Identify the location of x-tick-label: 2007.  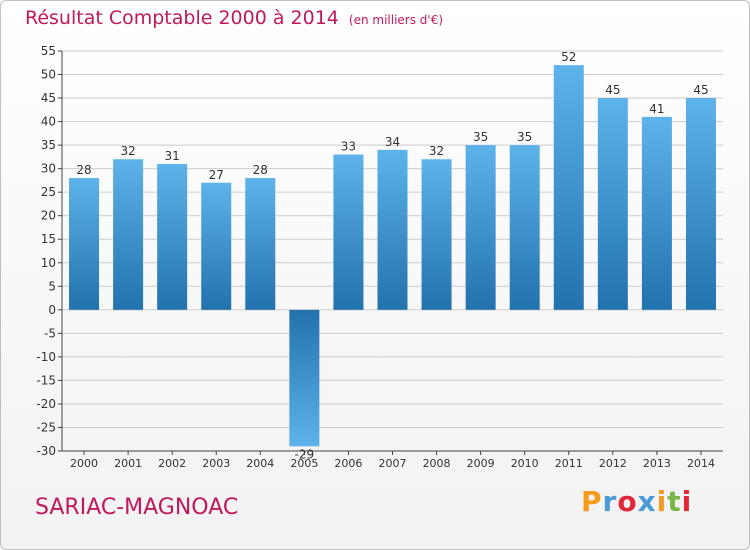
(393, 463).